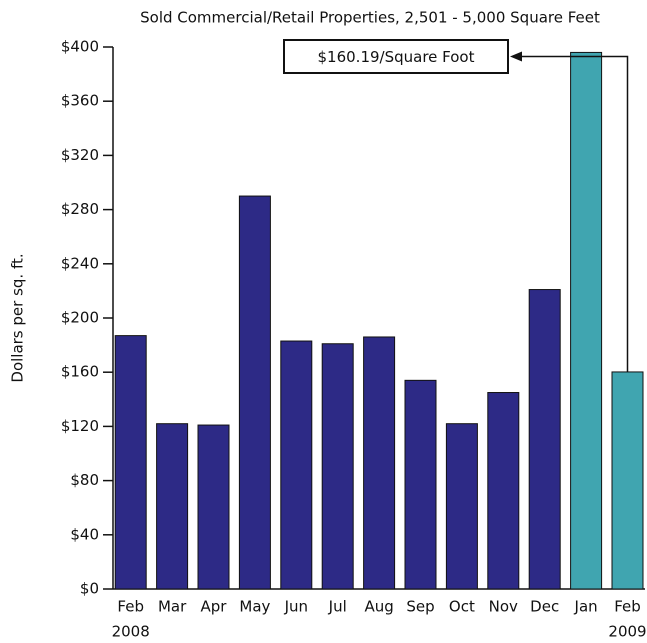 This screenshot has width=647, height=643. Describe the element at coordinates (84, 534) in the screenshot. I see `y-tick-label: $40` at that location.